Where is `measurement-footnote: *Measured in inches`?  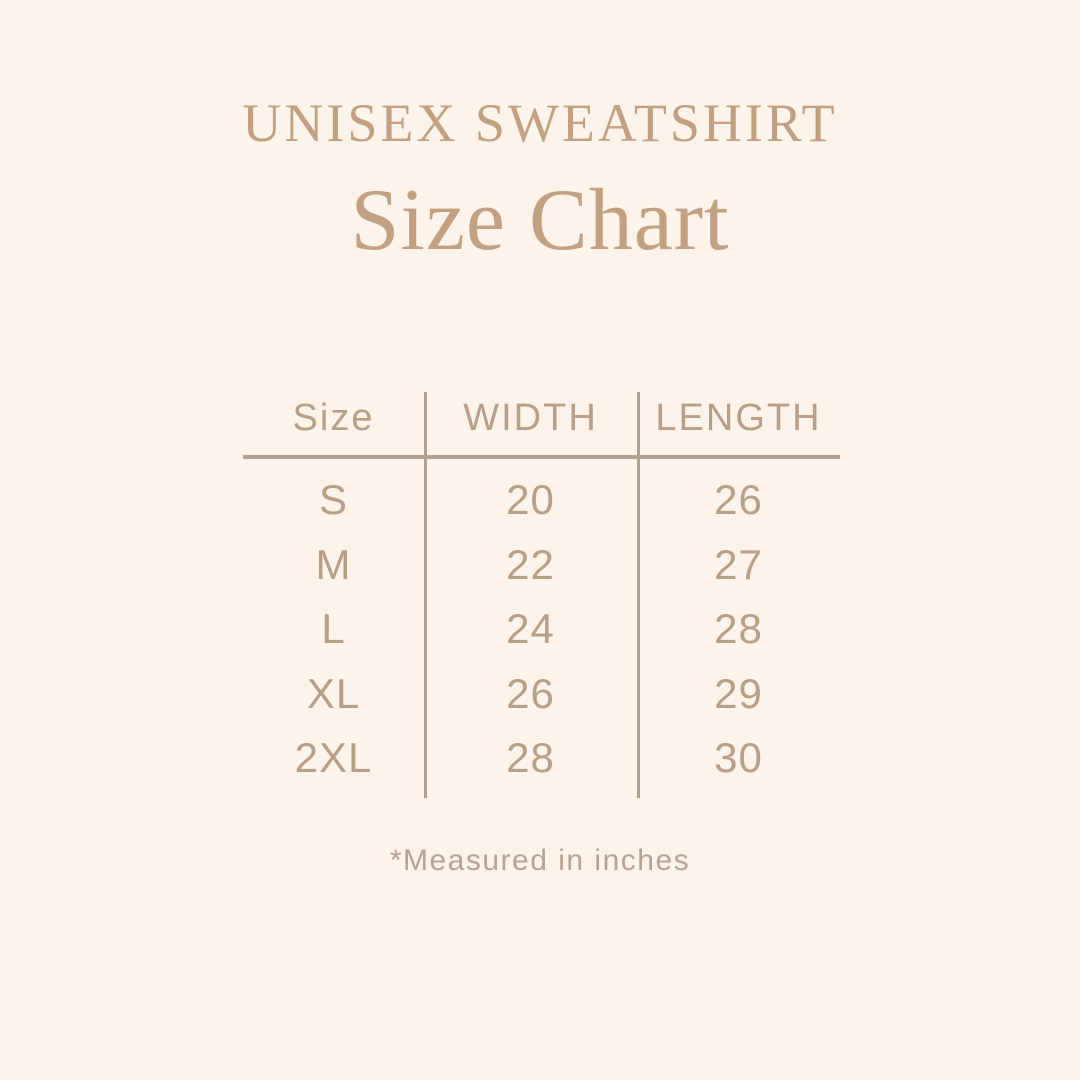 measurement-footnote: *Measured in inches is located at coordinates (540, 860).